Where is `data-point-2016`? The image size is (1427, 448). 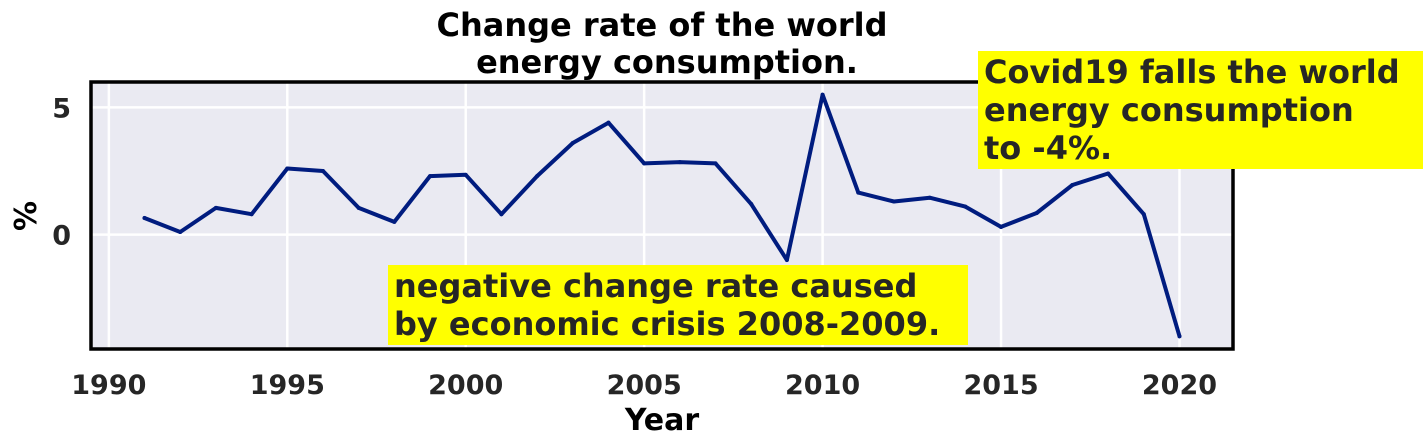
data-point-2016 is located at coordinates (1036, 212).